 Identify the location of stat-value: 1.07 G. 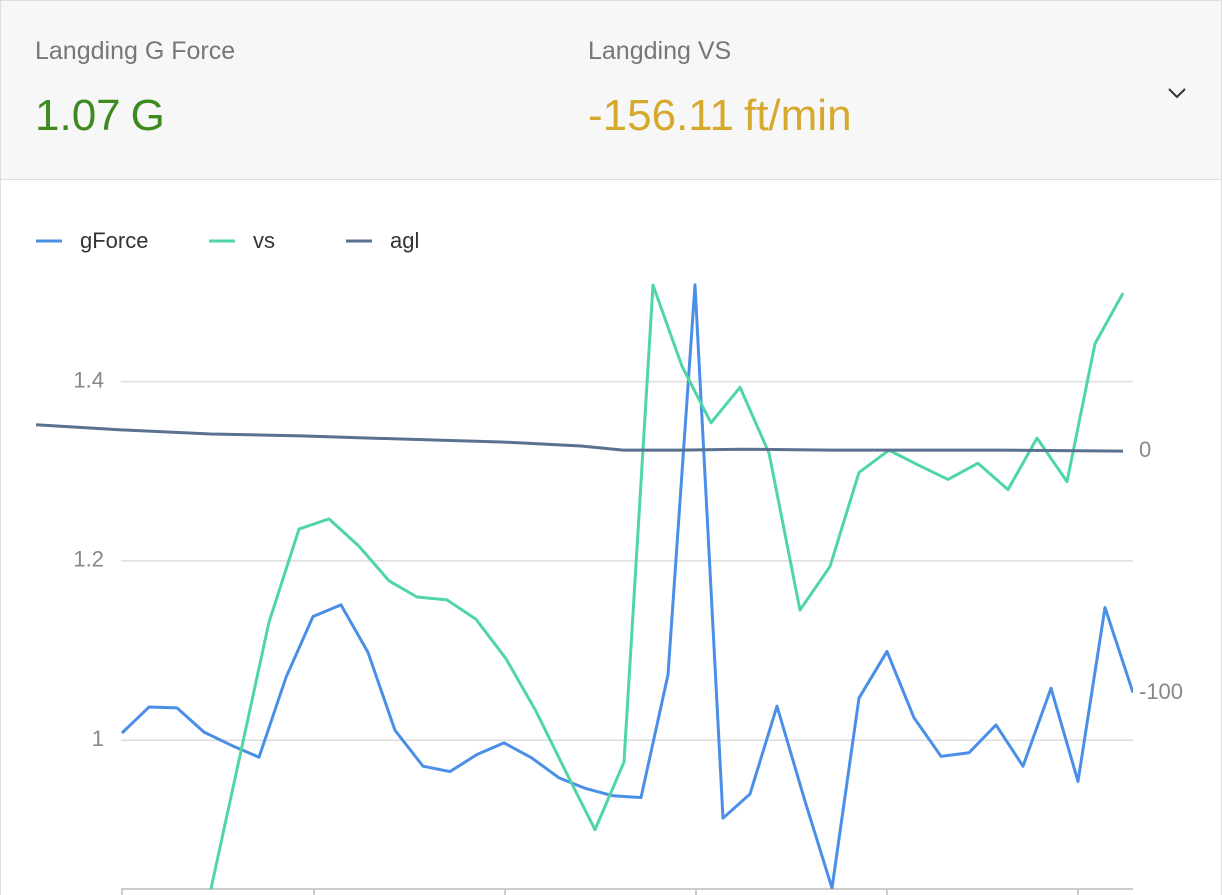
(105, 116).